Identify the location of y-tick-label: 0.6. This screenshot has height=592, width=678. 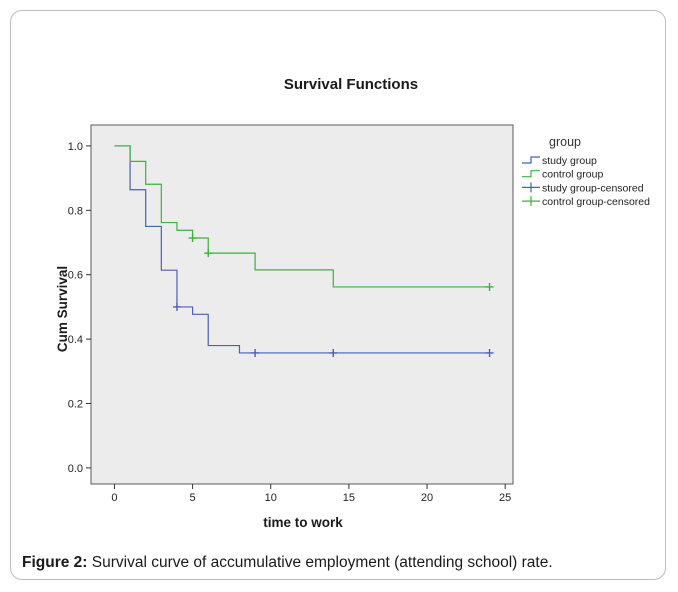
(75, 276).